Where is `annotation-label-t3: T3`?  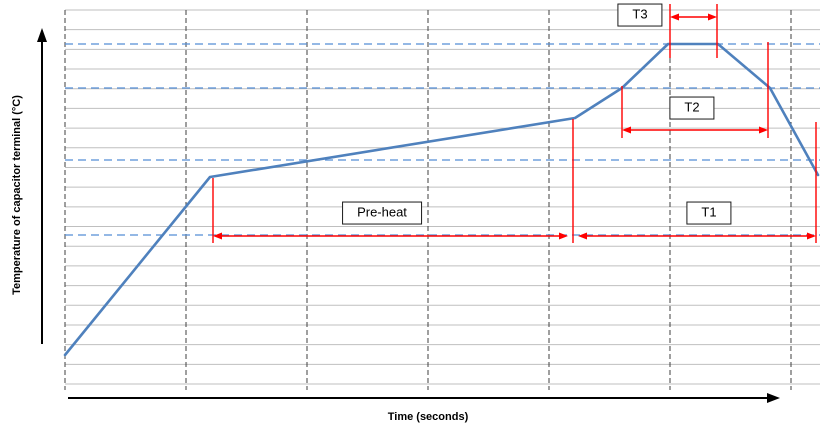 annotation-label-t3: T3 is located at coordinates (640, 15).